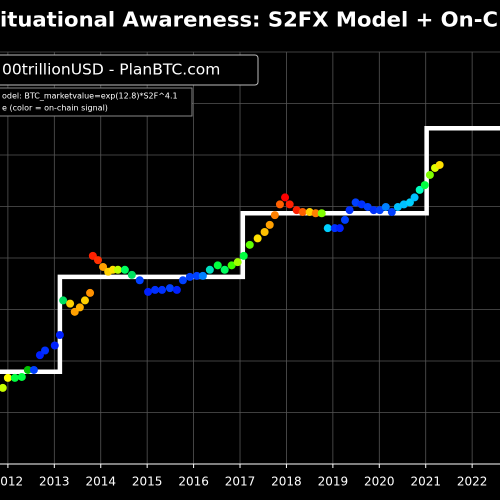 Image resolution: width=500 pixels, height=500 pixels. I want to click on x-tick-label: 2017, so click(240, 482).